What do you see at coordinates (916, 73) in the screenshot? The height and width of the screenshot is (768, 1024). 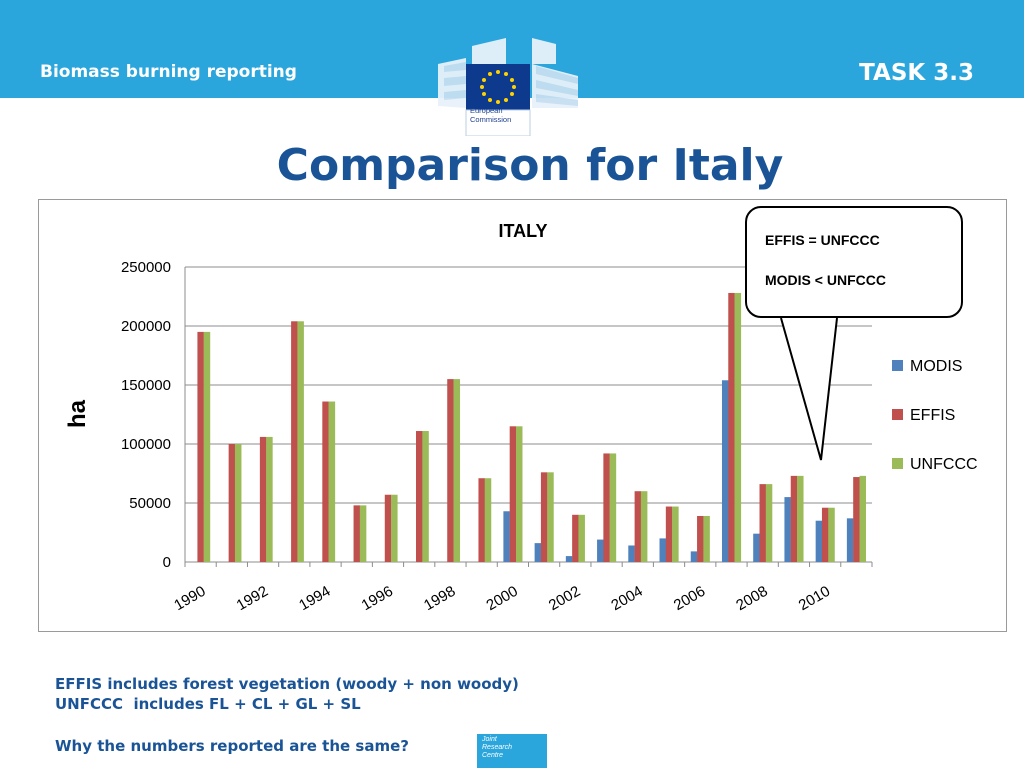 I see `header-right-title: TASK 3.3` at bounding box center [916, 73].